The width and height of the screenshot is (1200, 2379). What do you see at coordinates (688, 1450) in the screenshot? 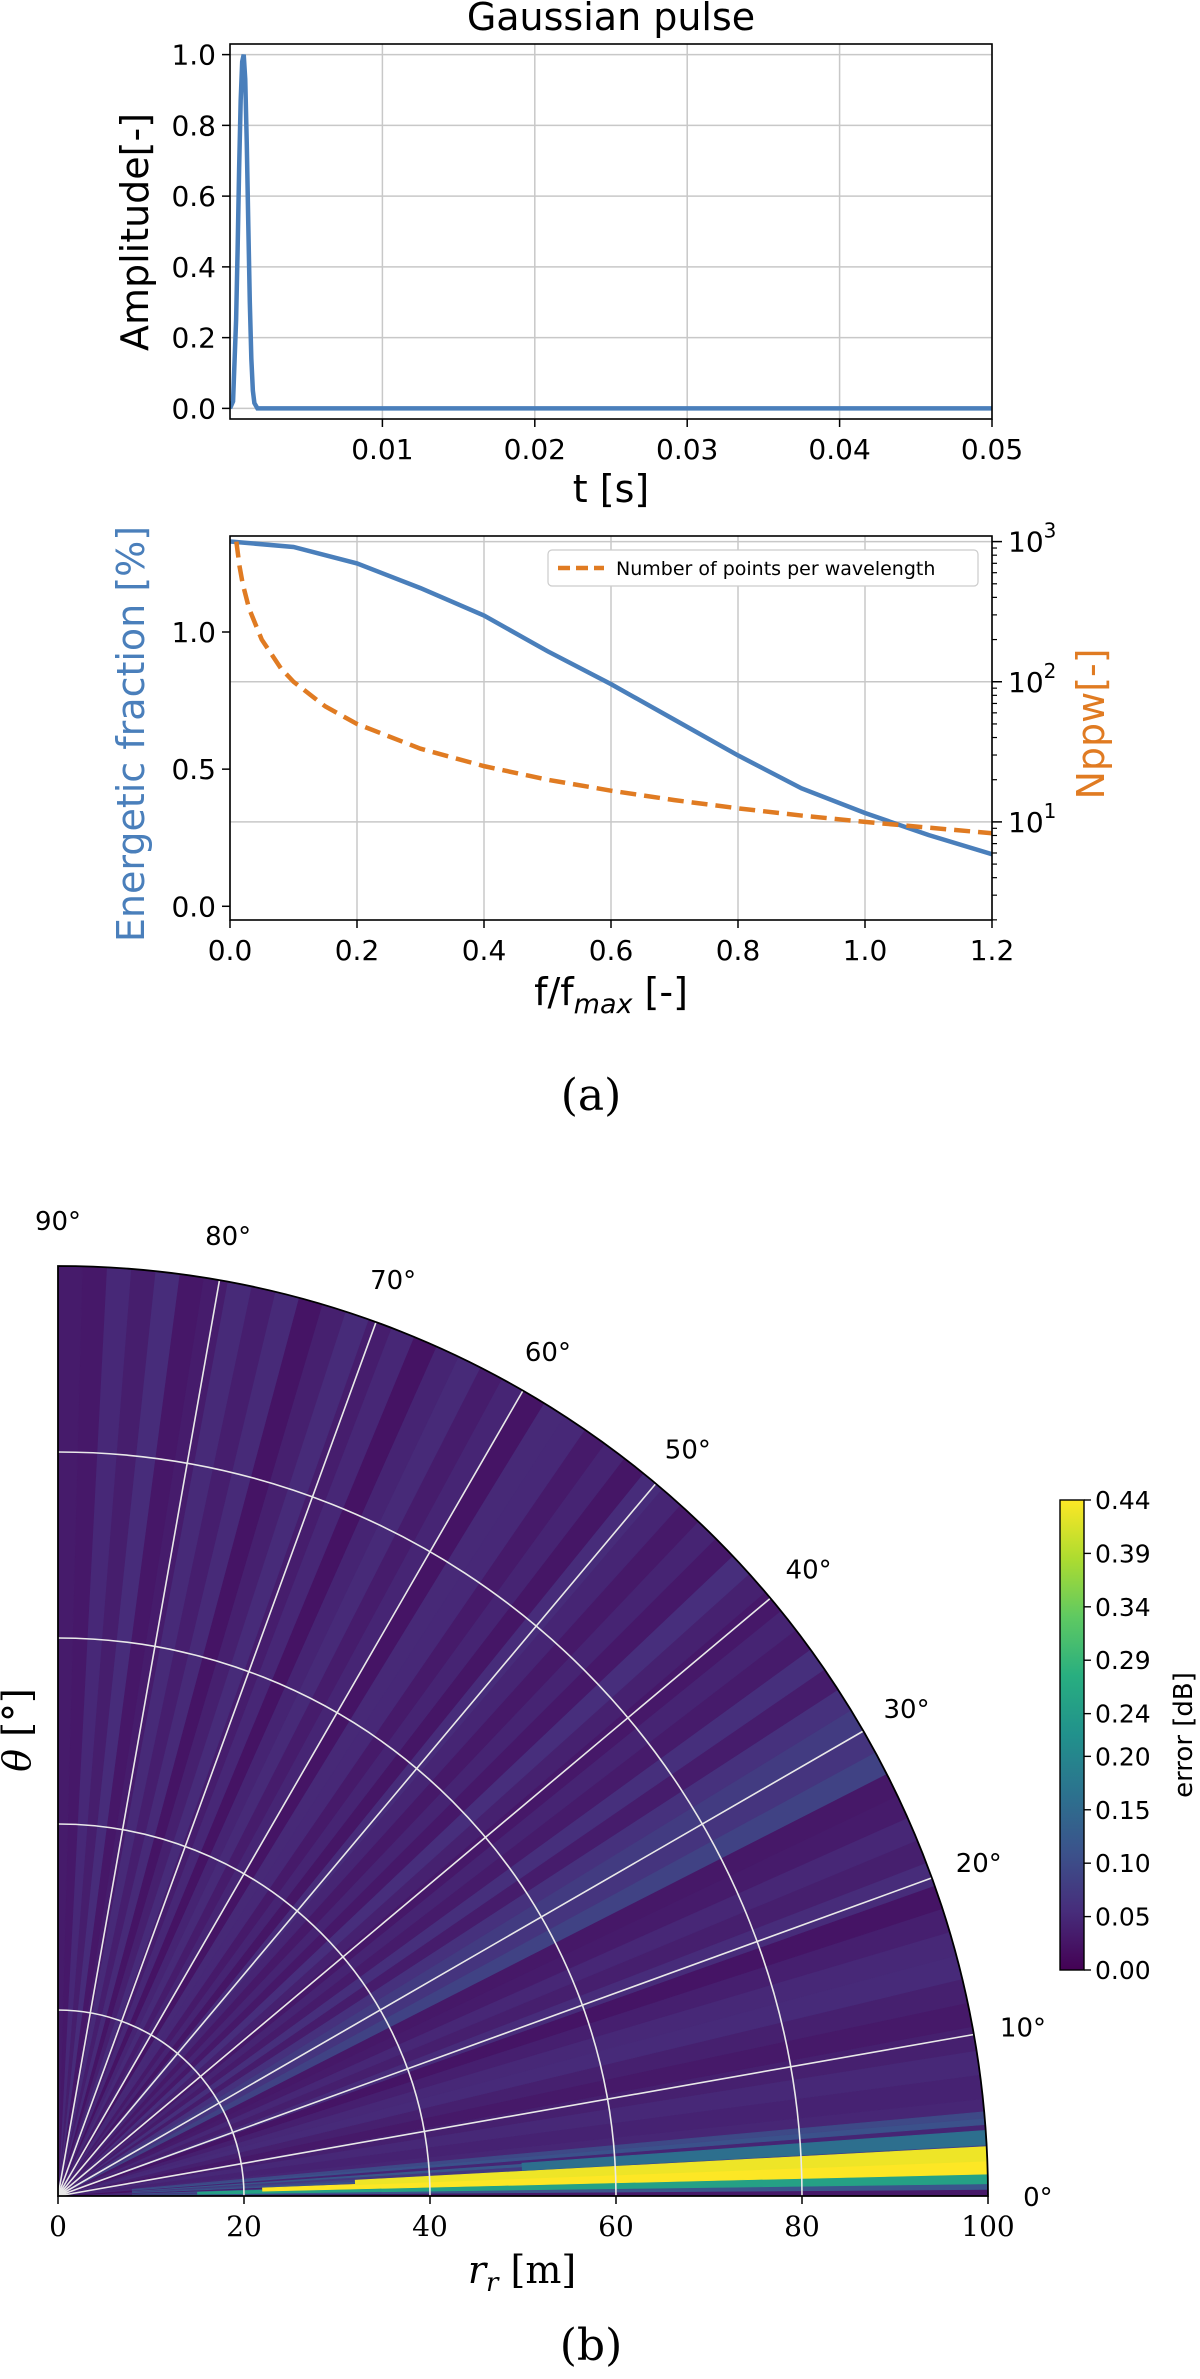
I see `polar-theta-label: 50°` at bounding box center [688, 1450].